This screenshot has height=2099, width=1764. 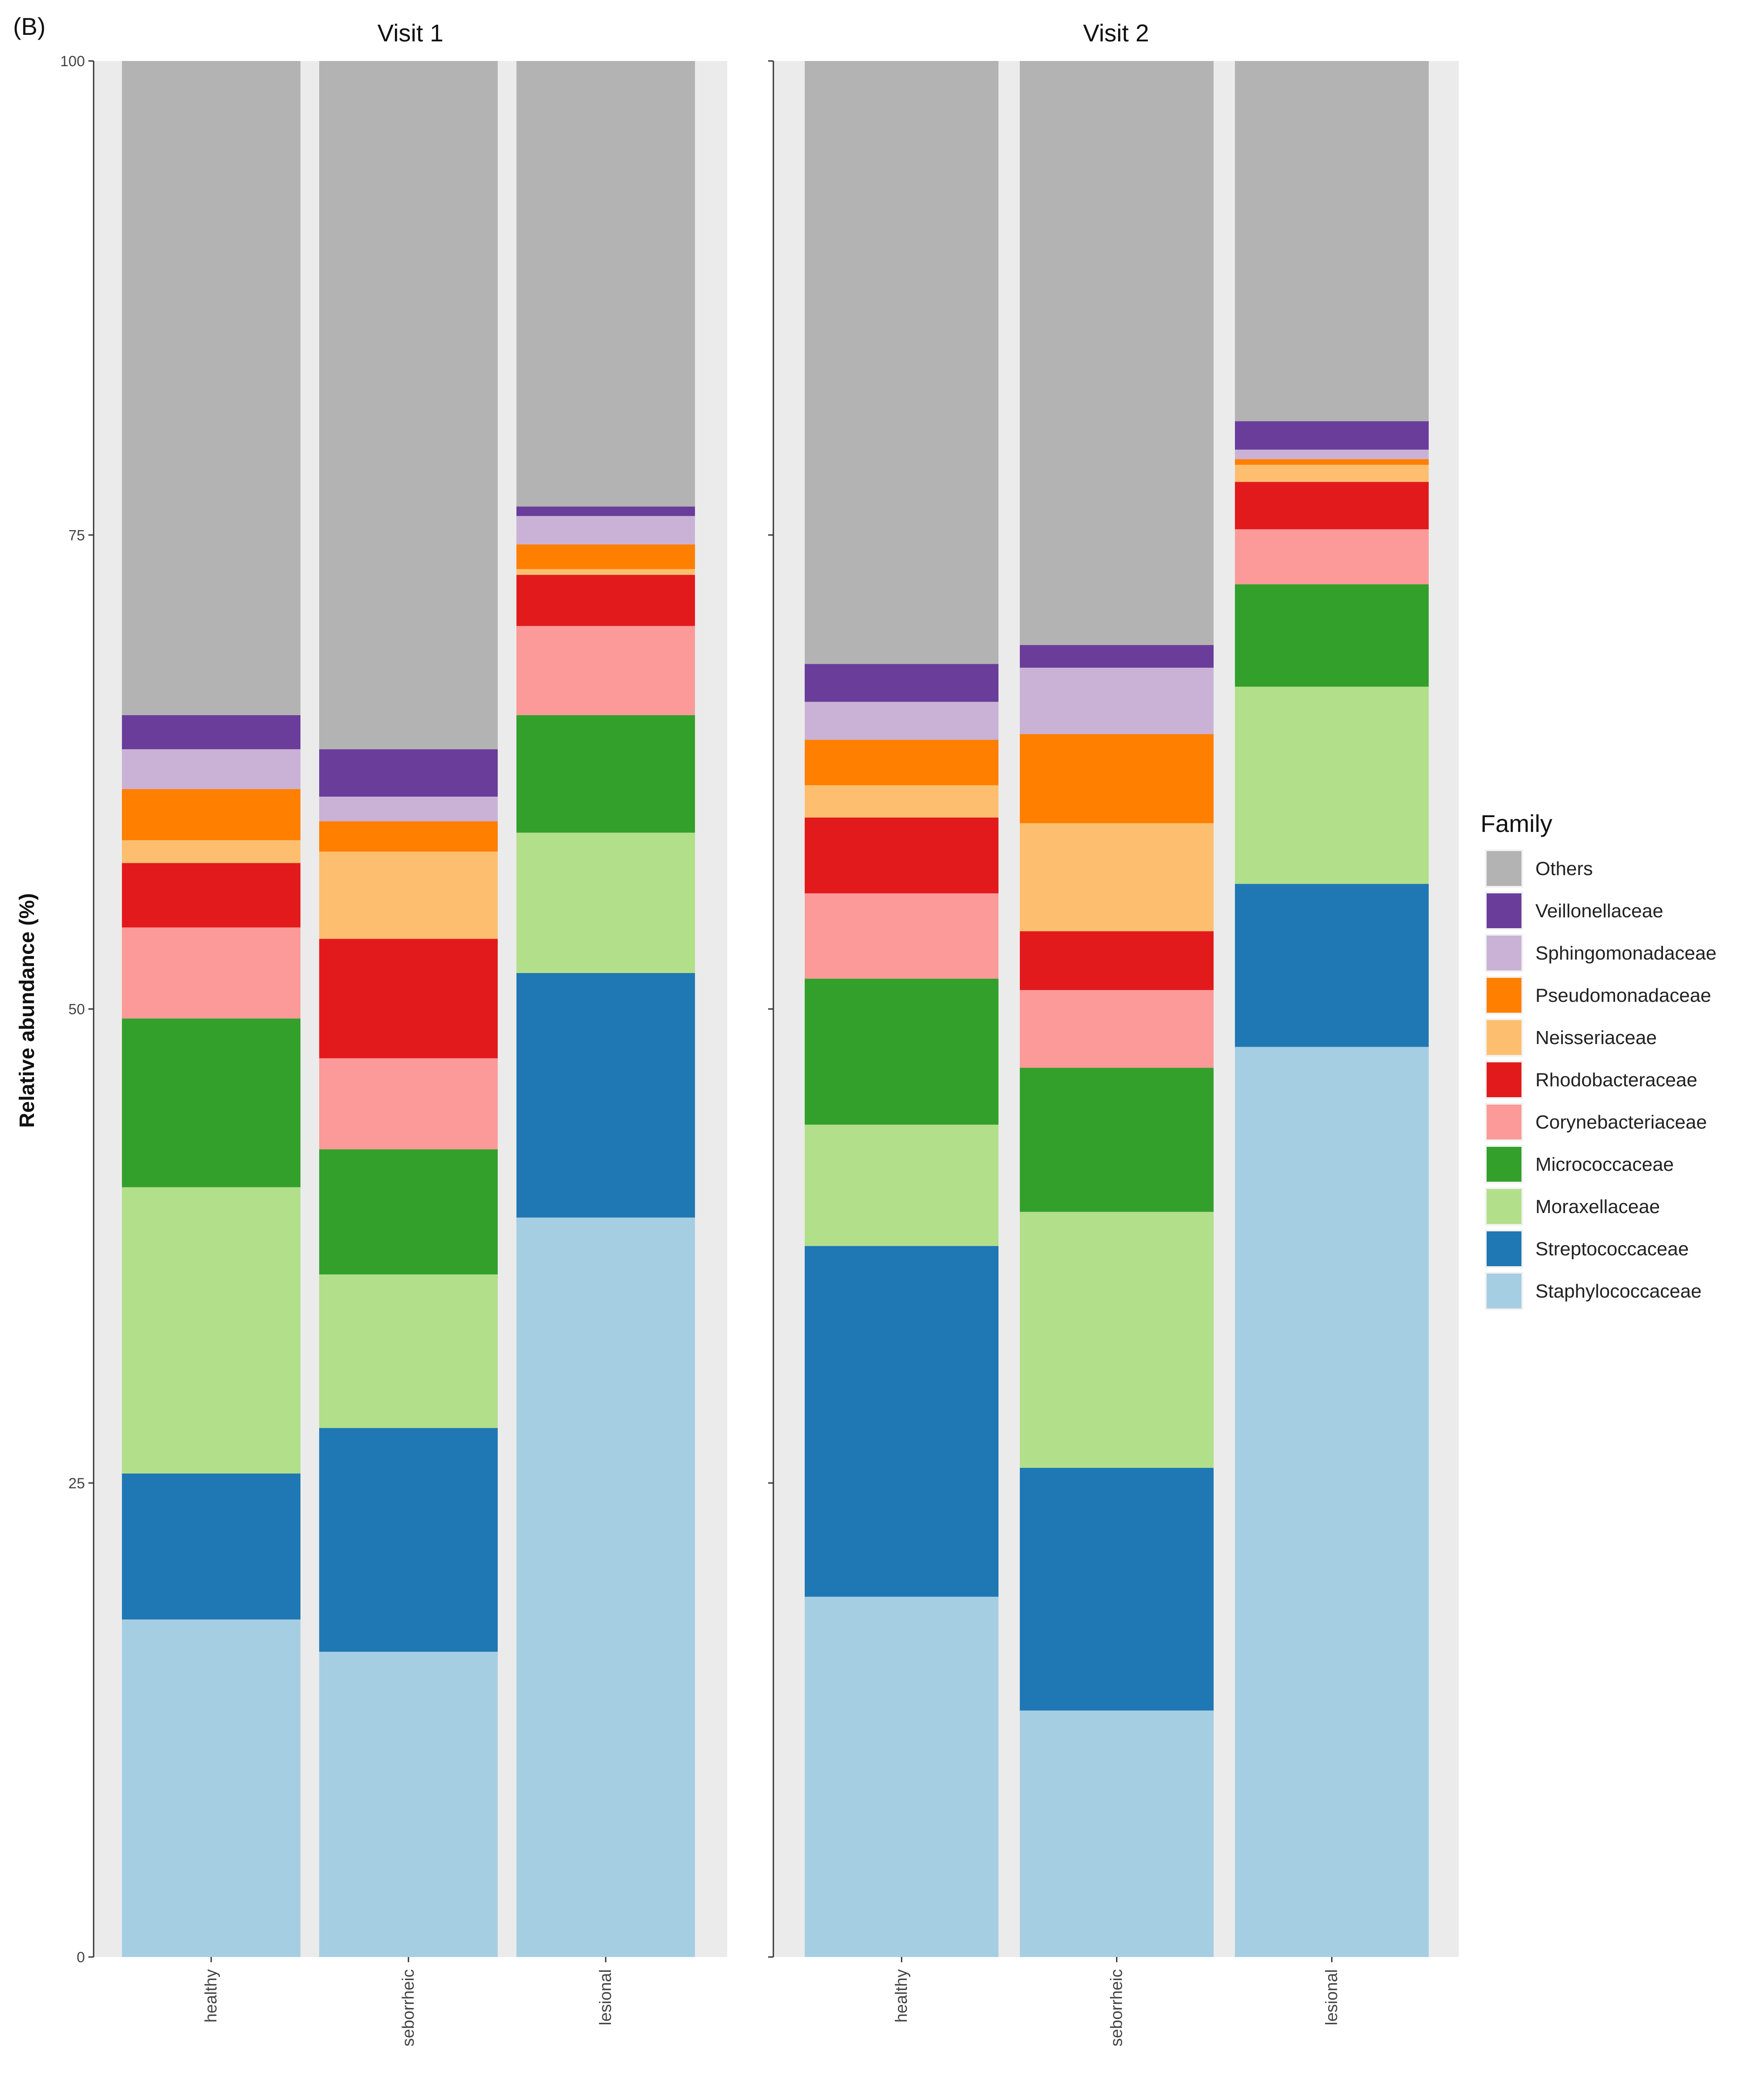 I want to click on legend-label: Staphylococcaceae, so click(x=1618, y=1291).